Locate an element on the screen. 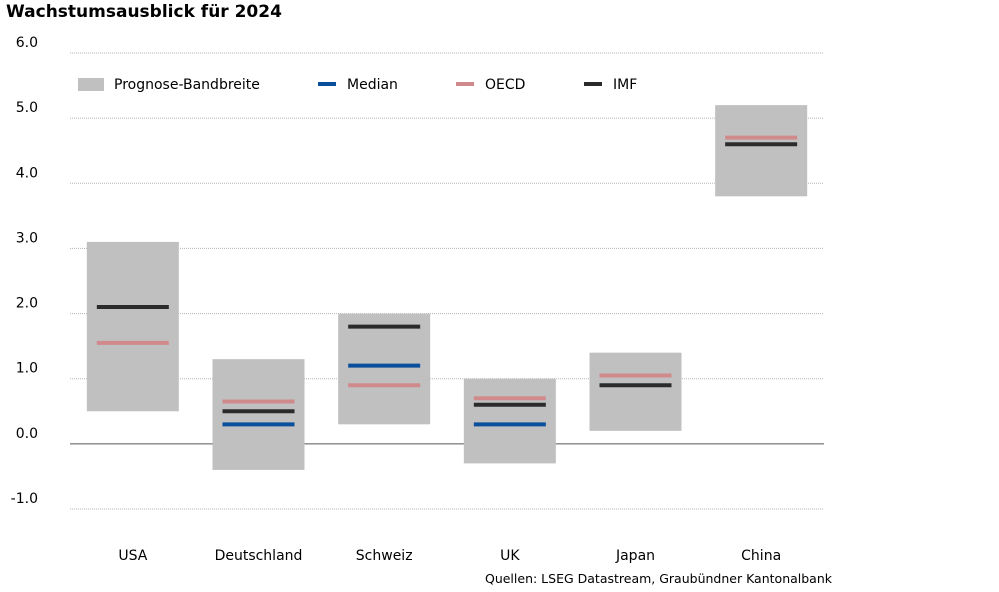  y-tick-label: 3.0 is located at coordinates (27, 238).